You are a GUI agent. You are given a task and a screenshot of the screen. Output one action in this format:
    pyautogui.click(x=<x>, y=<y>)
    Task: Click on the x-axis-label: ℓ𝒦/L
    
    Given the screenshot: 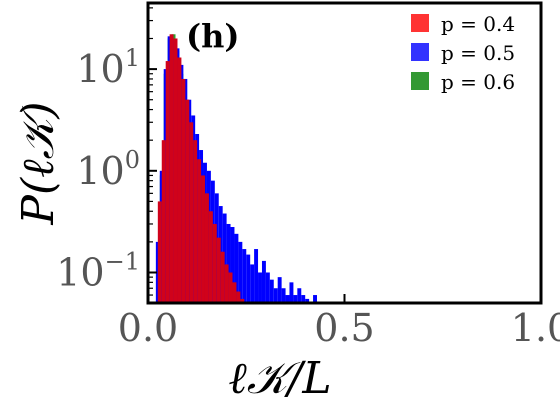 What is the action you would take?
    pyautogui.click(x=279, y=378)
    